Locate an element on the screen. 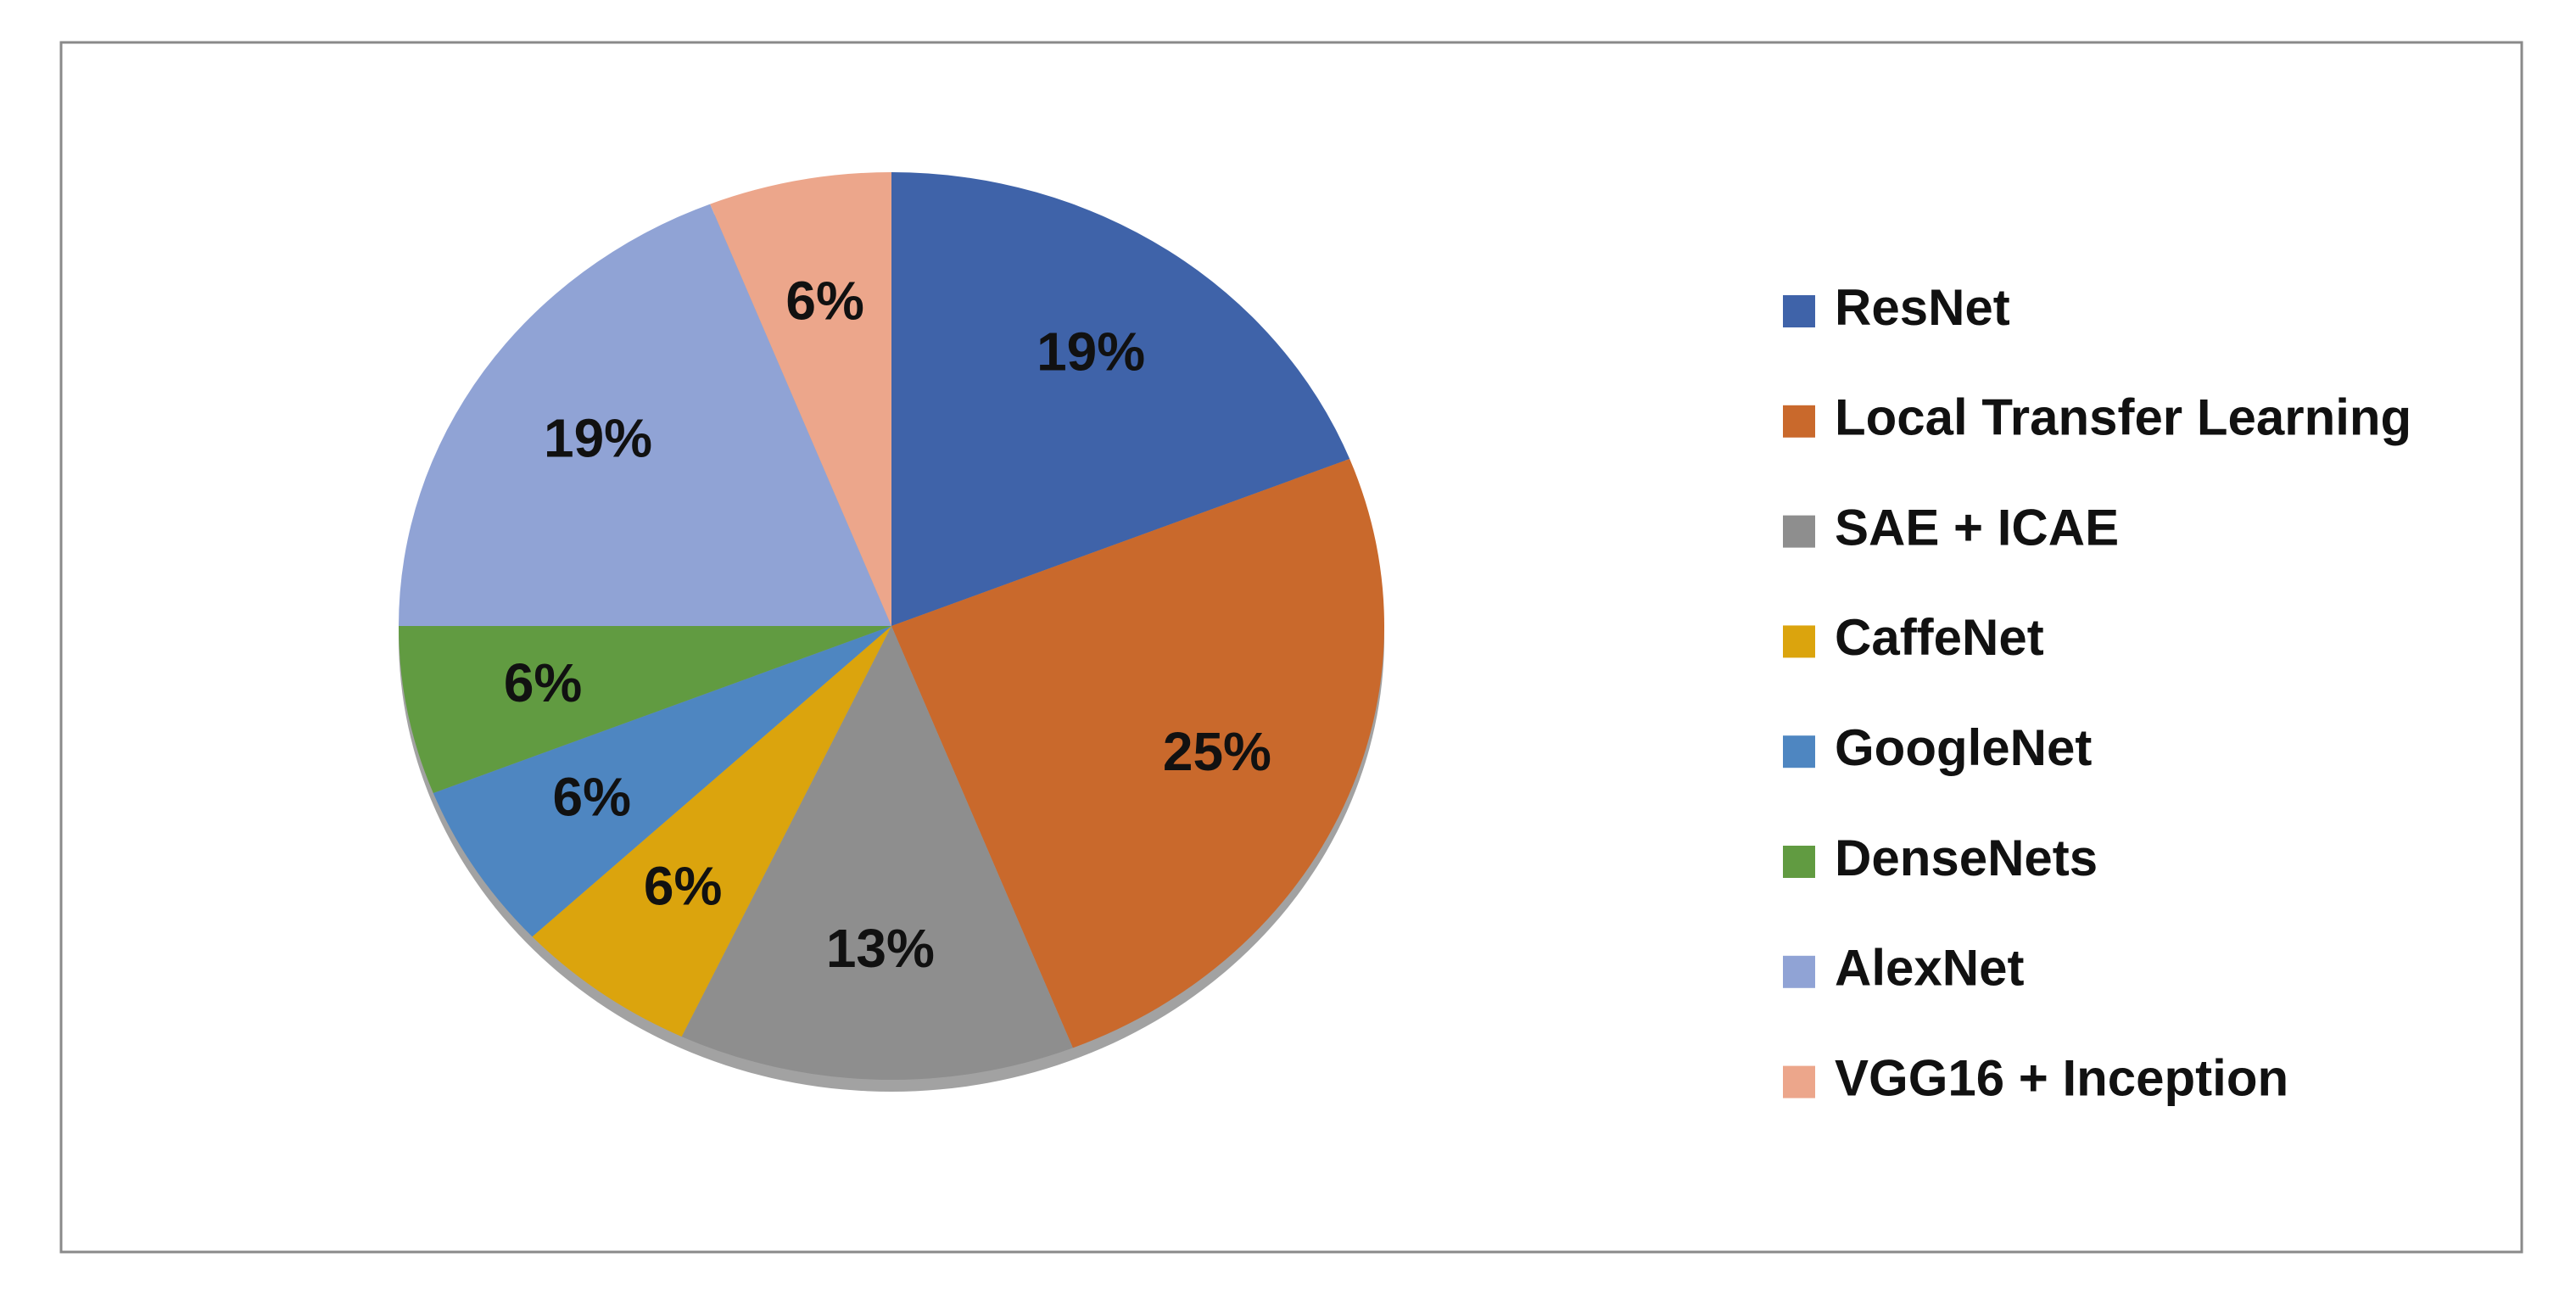  legend-label: VGG16 + Inception is located at coordinates (2061, 1078).